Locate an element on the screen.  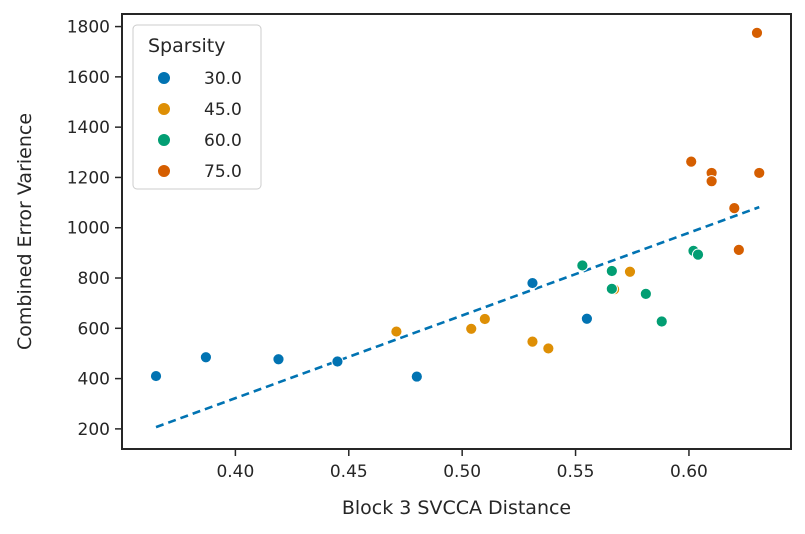
x-tick-label: 0.45 is located at coordinates (349, 472).